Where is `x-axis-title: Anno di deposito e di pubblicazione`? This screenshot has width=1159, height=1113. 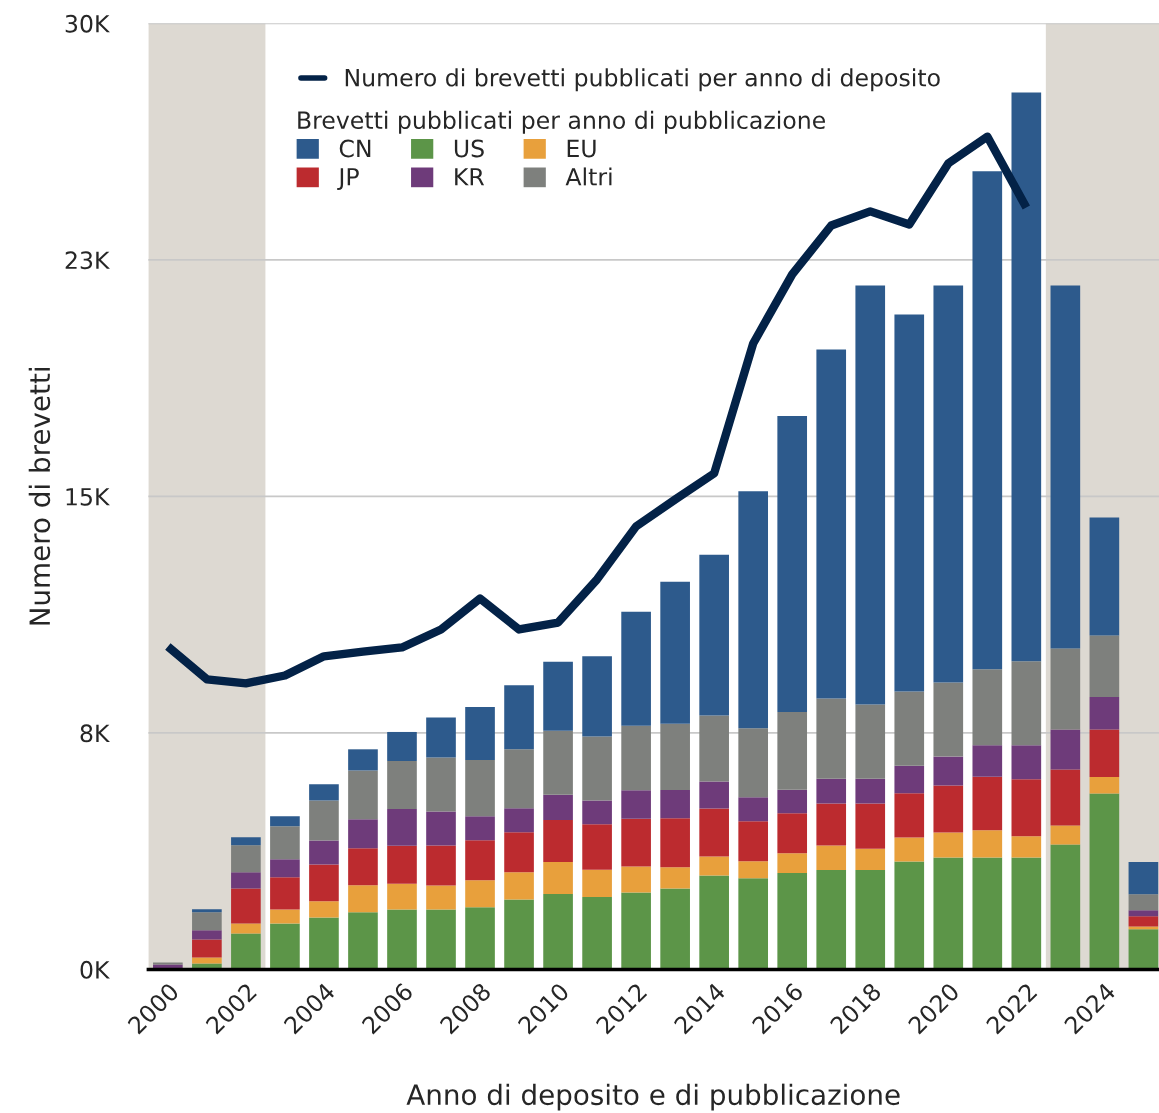 x-axis-title: Anno di deposito e di pubblicazione is located at coordinates (653, 1097).